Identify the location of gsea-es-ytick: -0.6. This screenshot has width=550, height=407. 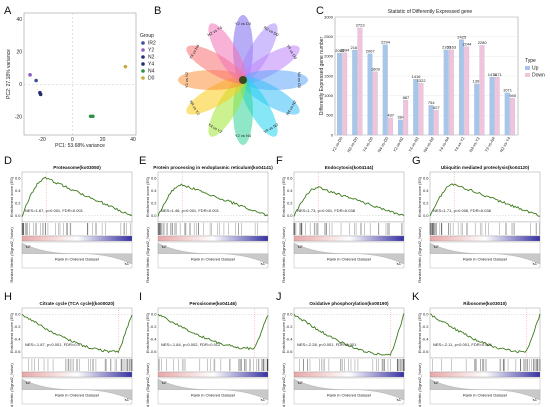
(290, 351).